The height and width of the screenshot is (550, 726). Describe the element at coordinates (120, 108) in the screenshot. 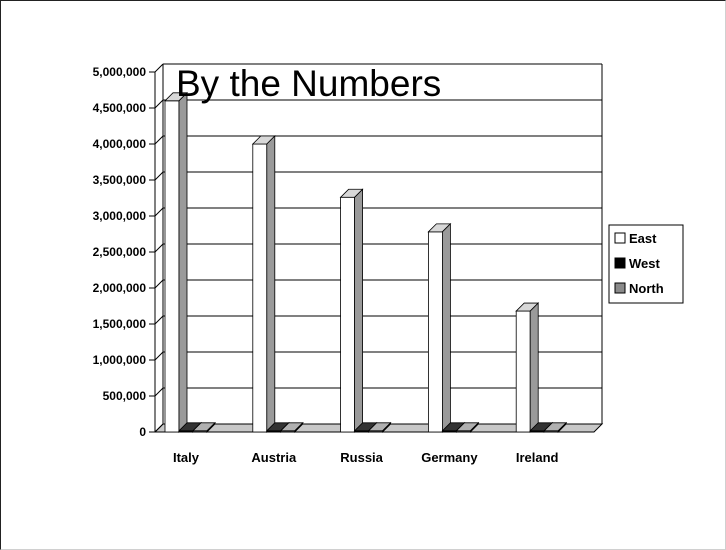

I see `y-tick-label: 4,500,000` at that location.